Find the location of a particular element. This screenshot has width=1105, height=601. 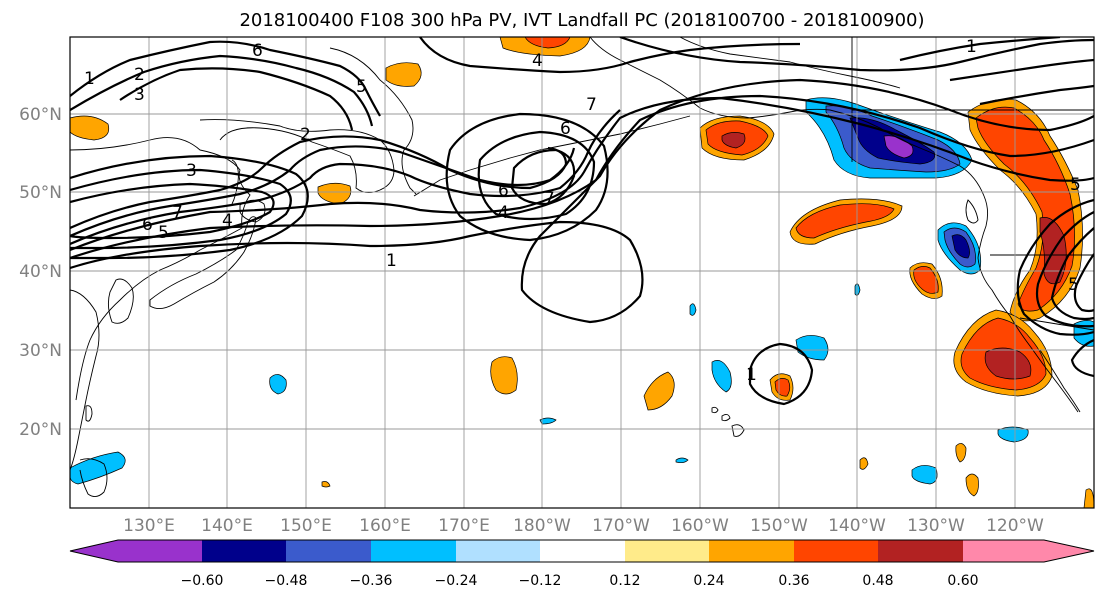

latitude-labels: 60°N 50°N 40°N 30°N 20°N is located at coordinates (40, 272).